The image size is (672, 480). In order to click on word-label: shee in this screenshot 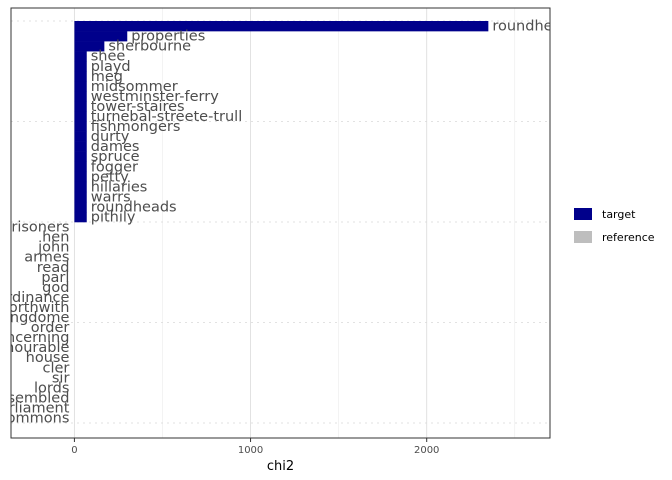, I will do `click(108, 57)`.